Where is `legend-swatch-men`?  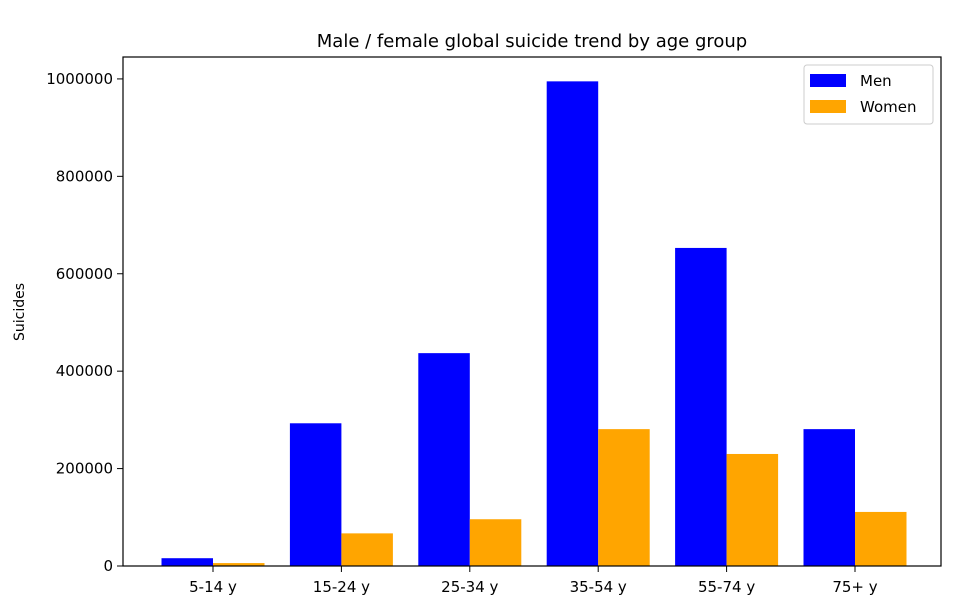 legend-swatch-men is located at coordinates (828, 80).